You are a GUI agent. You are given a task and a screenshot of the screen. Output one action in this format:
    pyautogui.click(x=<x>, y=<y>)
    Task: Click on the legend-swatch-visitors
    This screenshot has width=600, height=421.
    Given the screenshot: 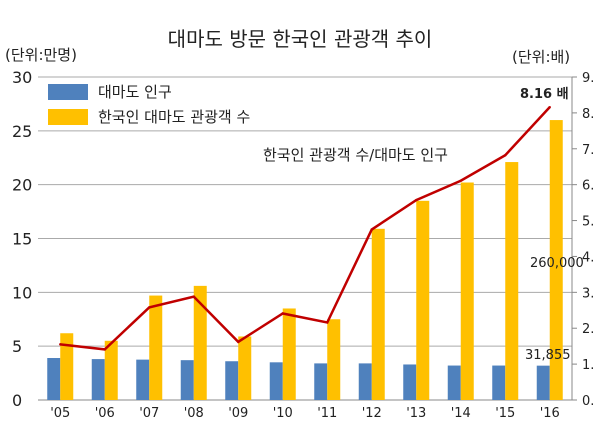 What is the action you would take?
    pyautogui.click(x=68, y=117)
    